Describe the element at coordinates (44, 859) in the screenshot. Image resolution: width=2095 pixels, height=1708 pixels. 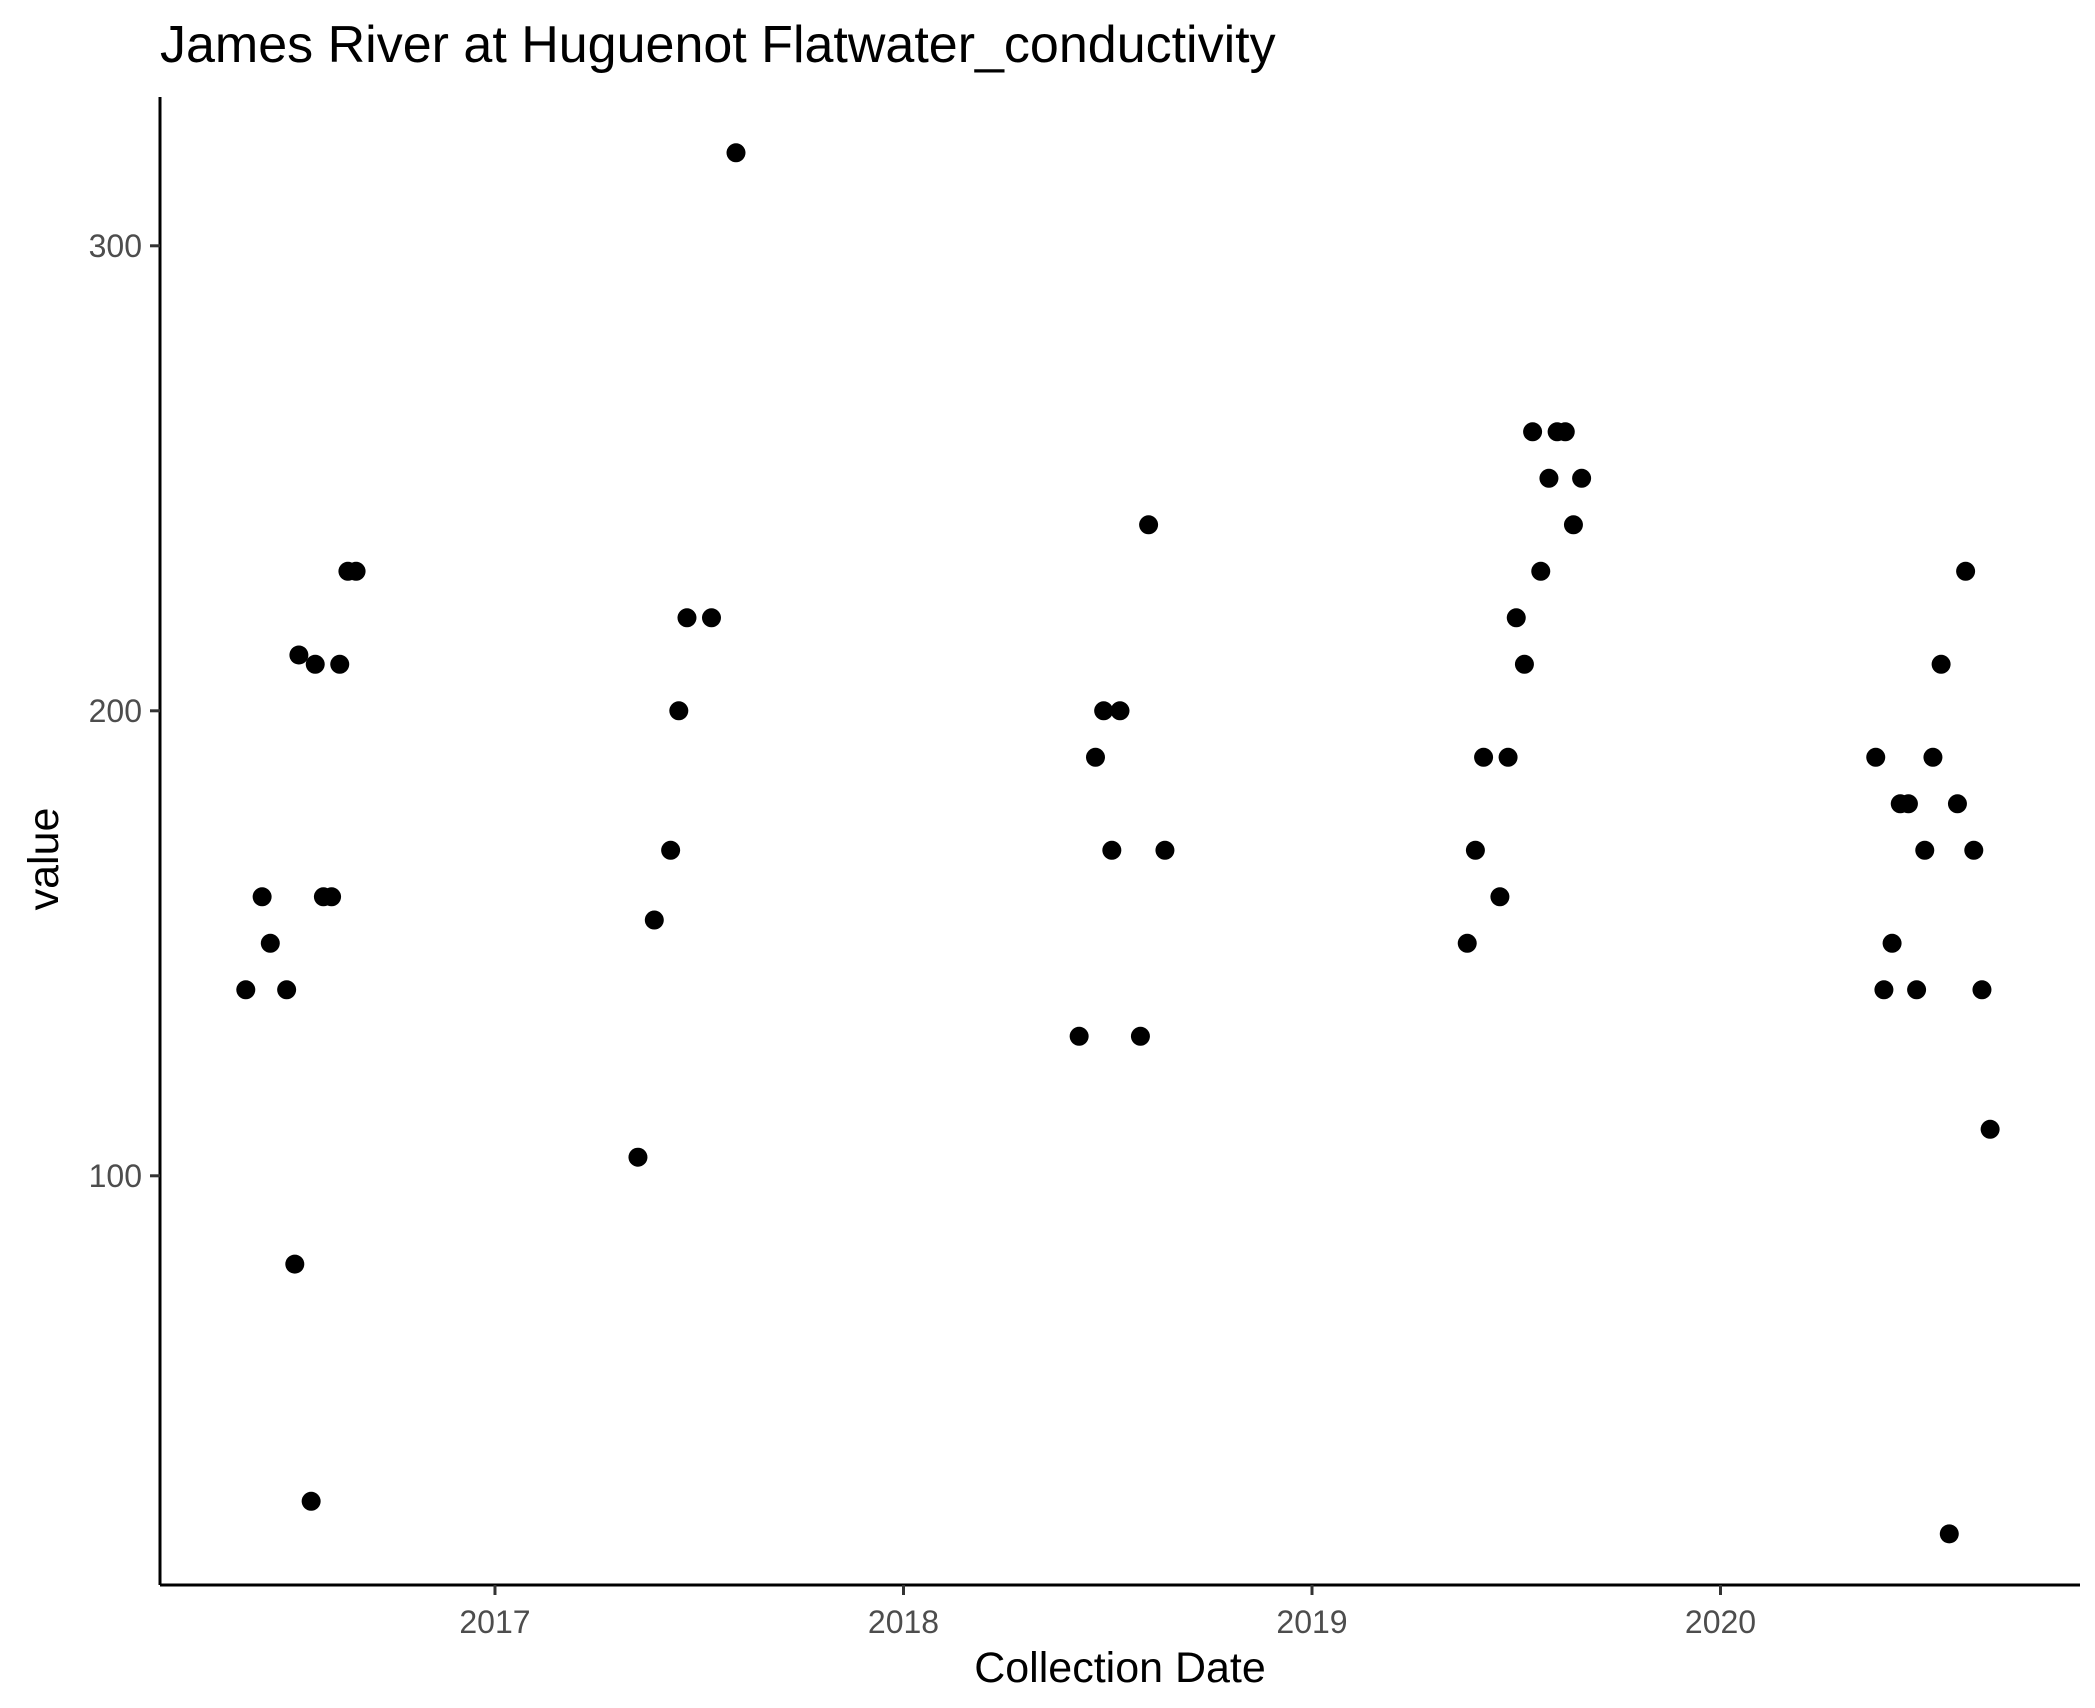
I see `y-axis-title: value` at that location.